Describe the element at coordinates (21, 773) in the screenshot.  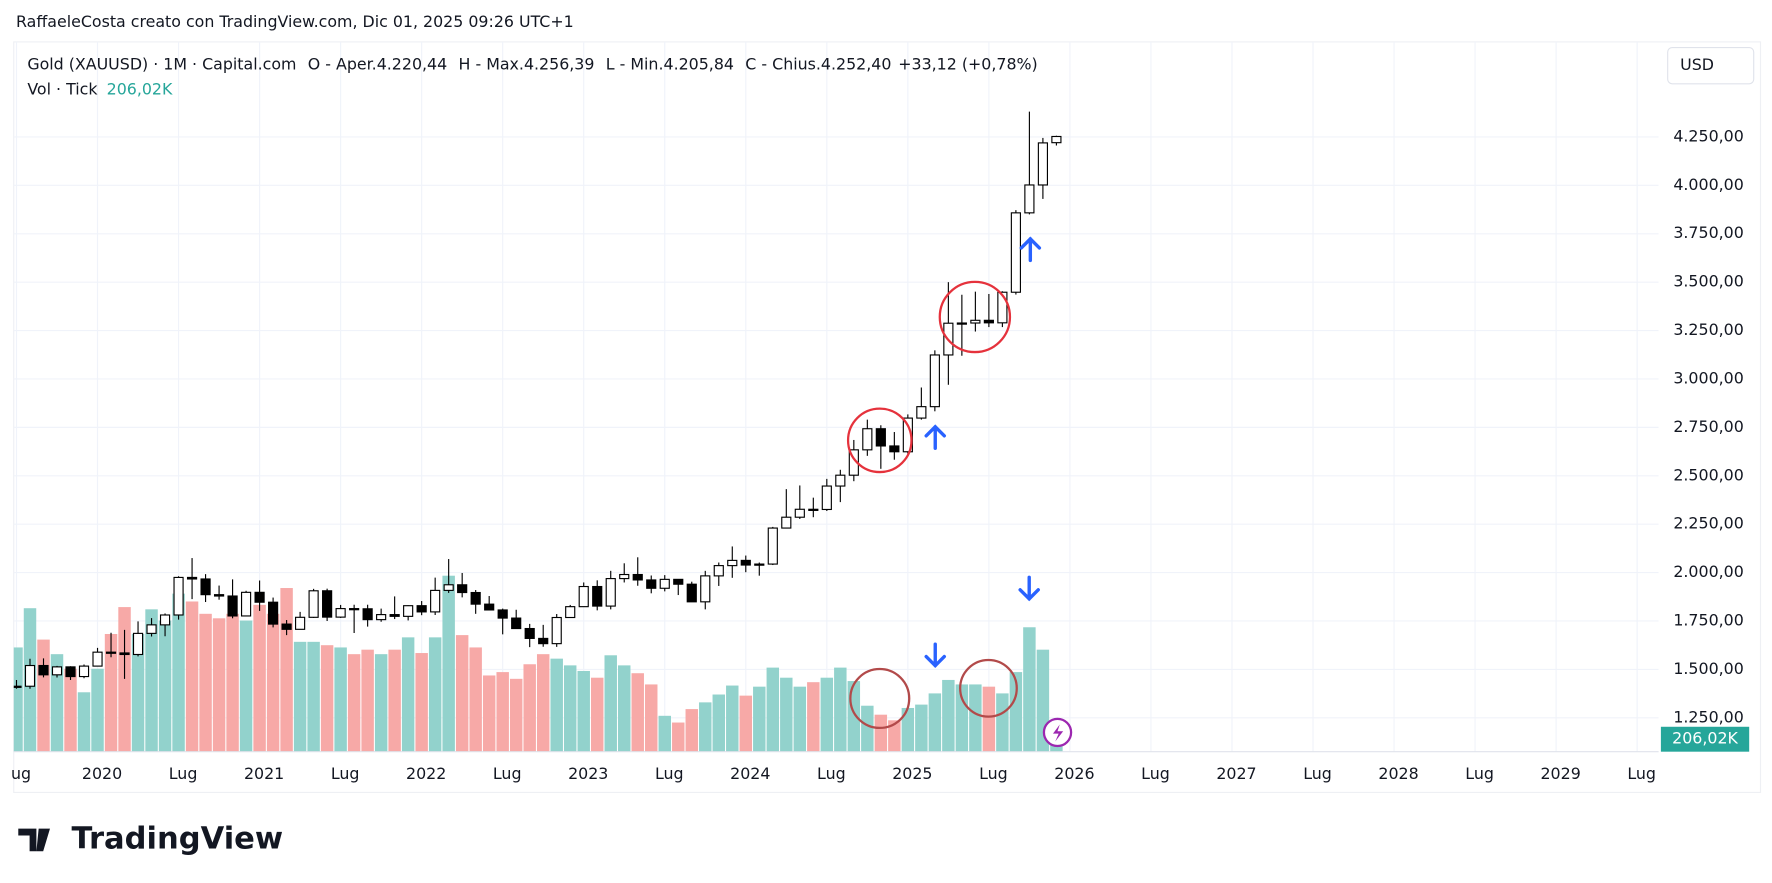
I see `x-tick-label: ug` at that location.